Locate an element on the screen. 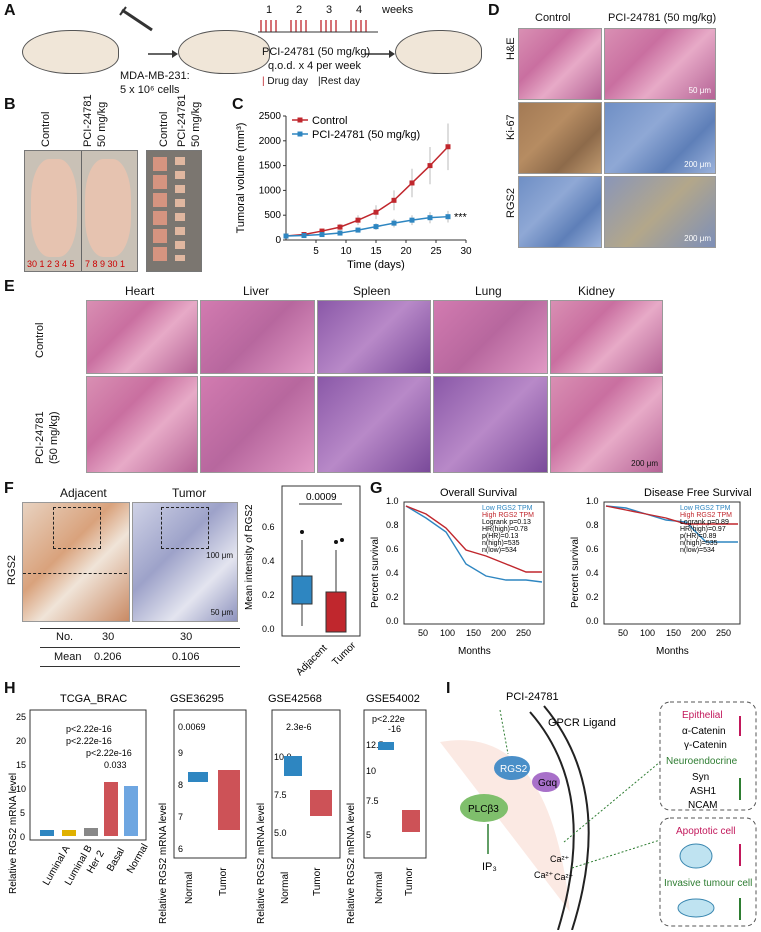 Image resolution: width=761 pixels, height=932 pixels. e-row-dose: (50 mg/kg) is located at coordinates (54, 437).